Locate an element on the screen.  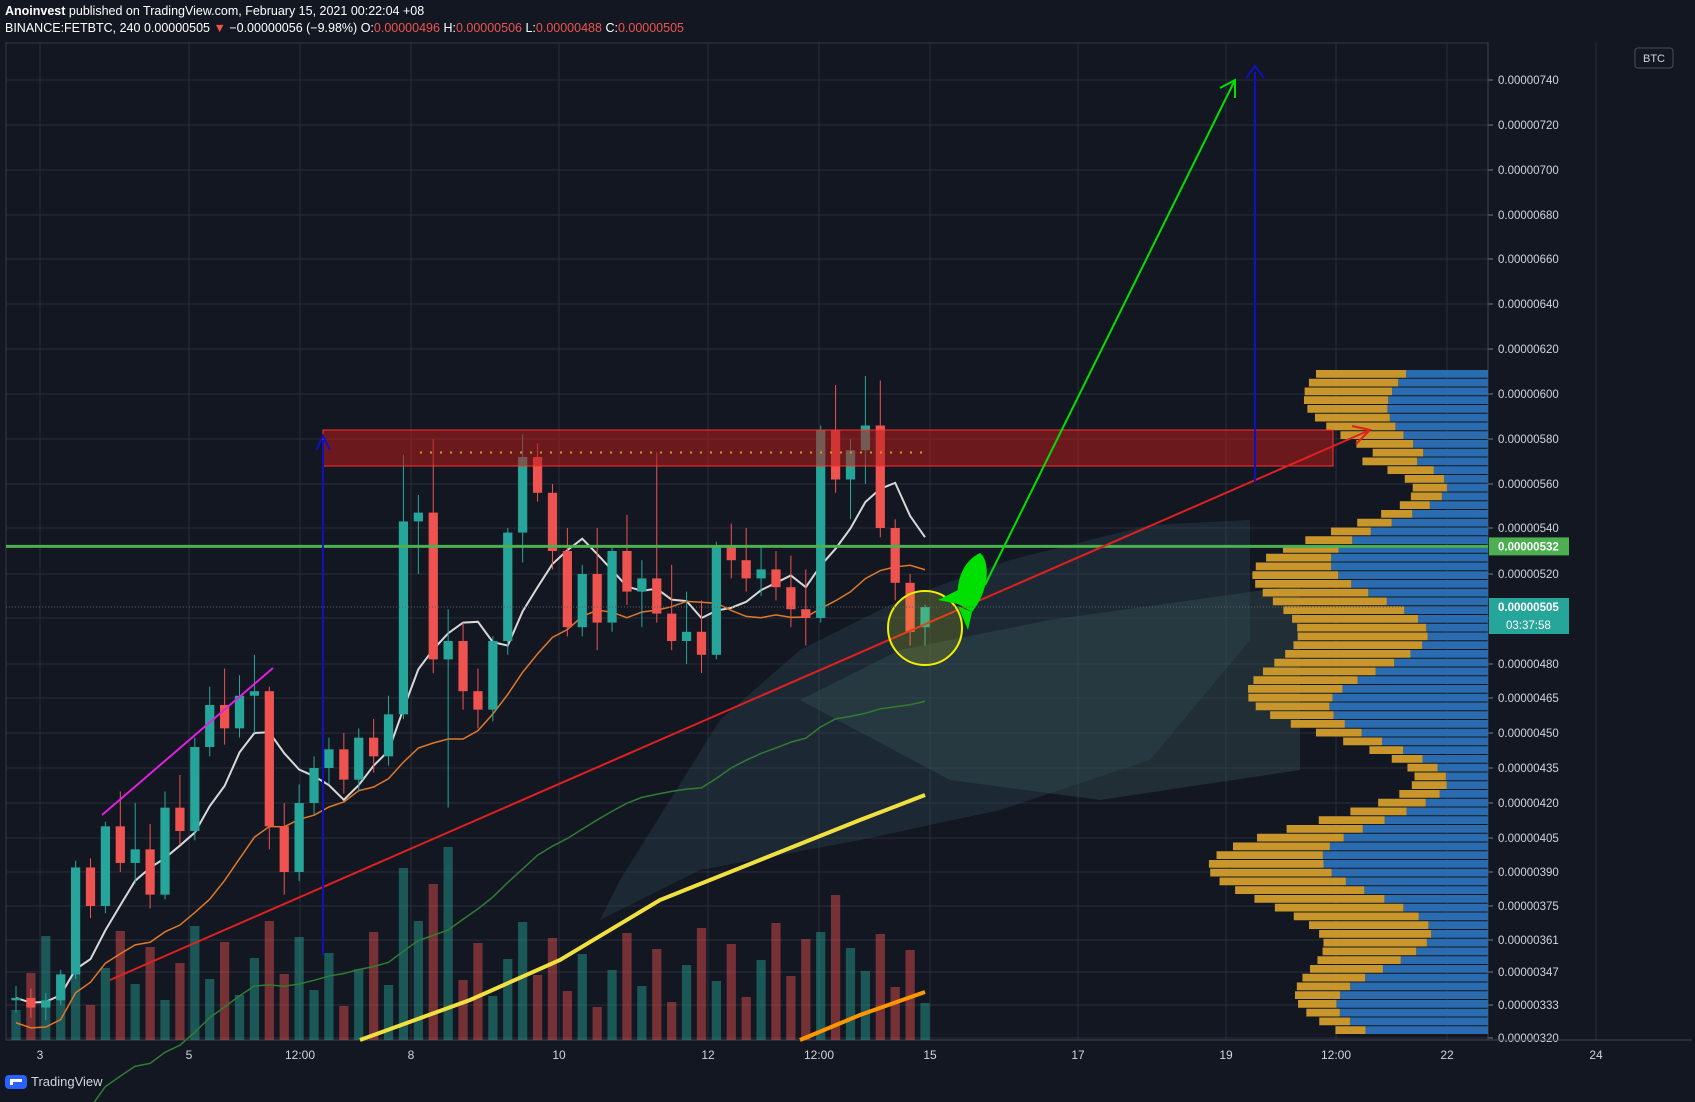
resistance-zone is located at coordinates (828, 448).